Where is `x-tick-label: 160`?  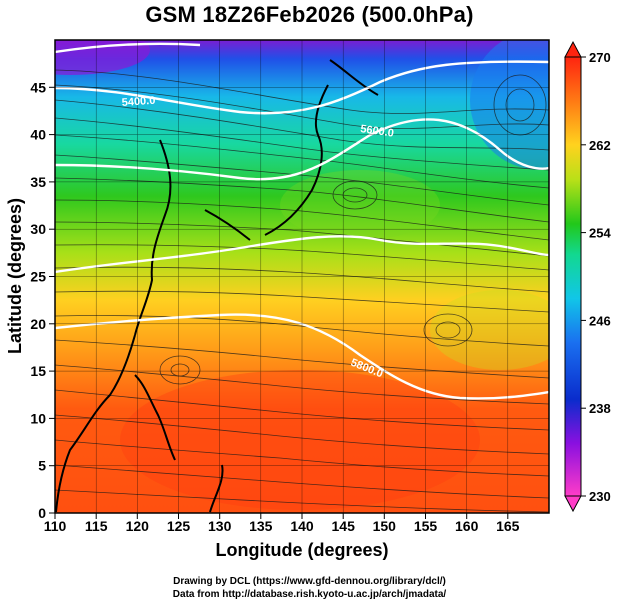
x-tick-label: 160 is located at coordinates (467, 526).